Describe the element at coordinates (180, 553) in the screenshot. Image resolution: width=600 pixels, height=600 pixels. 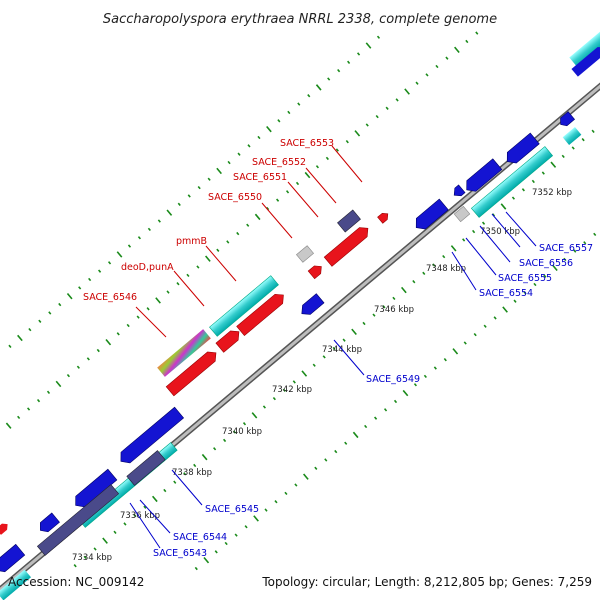
I see `gene-label: SACE_6543` at that location.